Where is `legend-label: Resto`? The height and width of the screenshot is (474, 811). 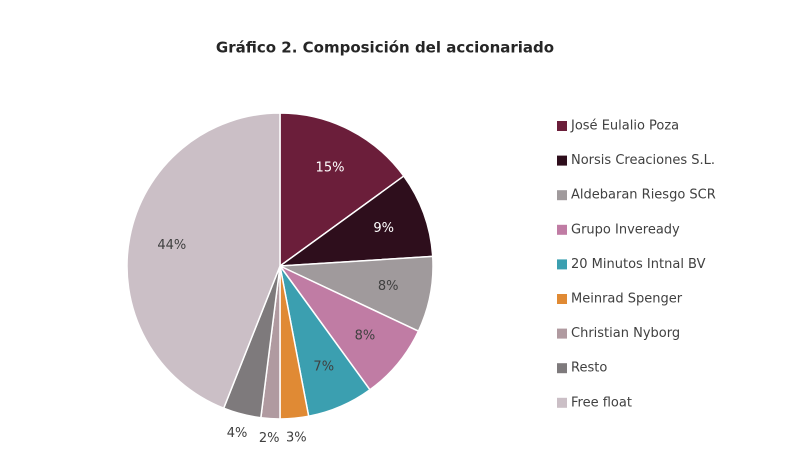
legend-label: Resto is located at coordinates (589, 368).